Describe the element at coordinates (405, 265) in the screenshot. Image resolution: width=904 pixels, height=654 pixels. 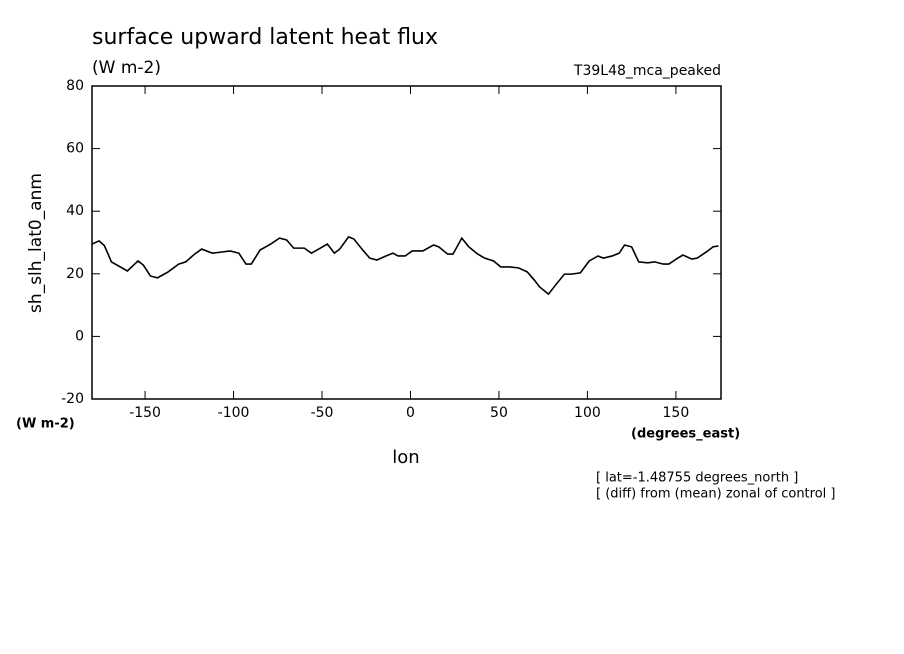
I see `data-line` at that location.